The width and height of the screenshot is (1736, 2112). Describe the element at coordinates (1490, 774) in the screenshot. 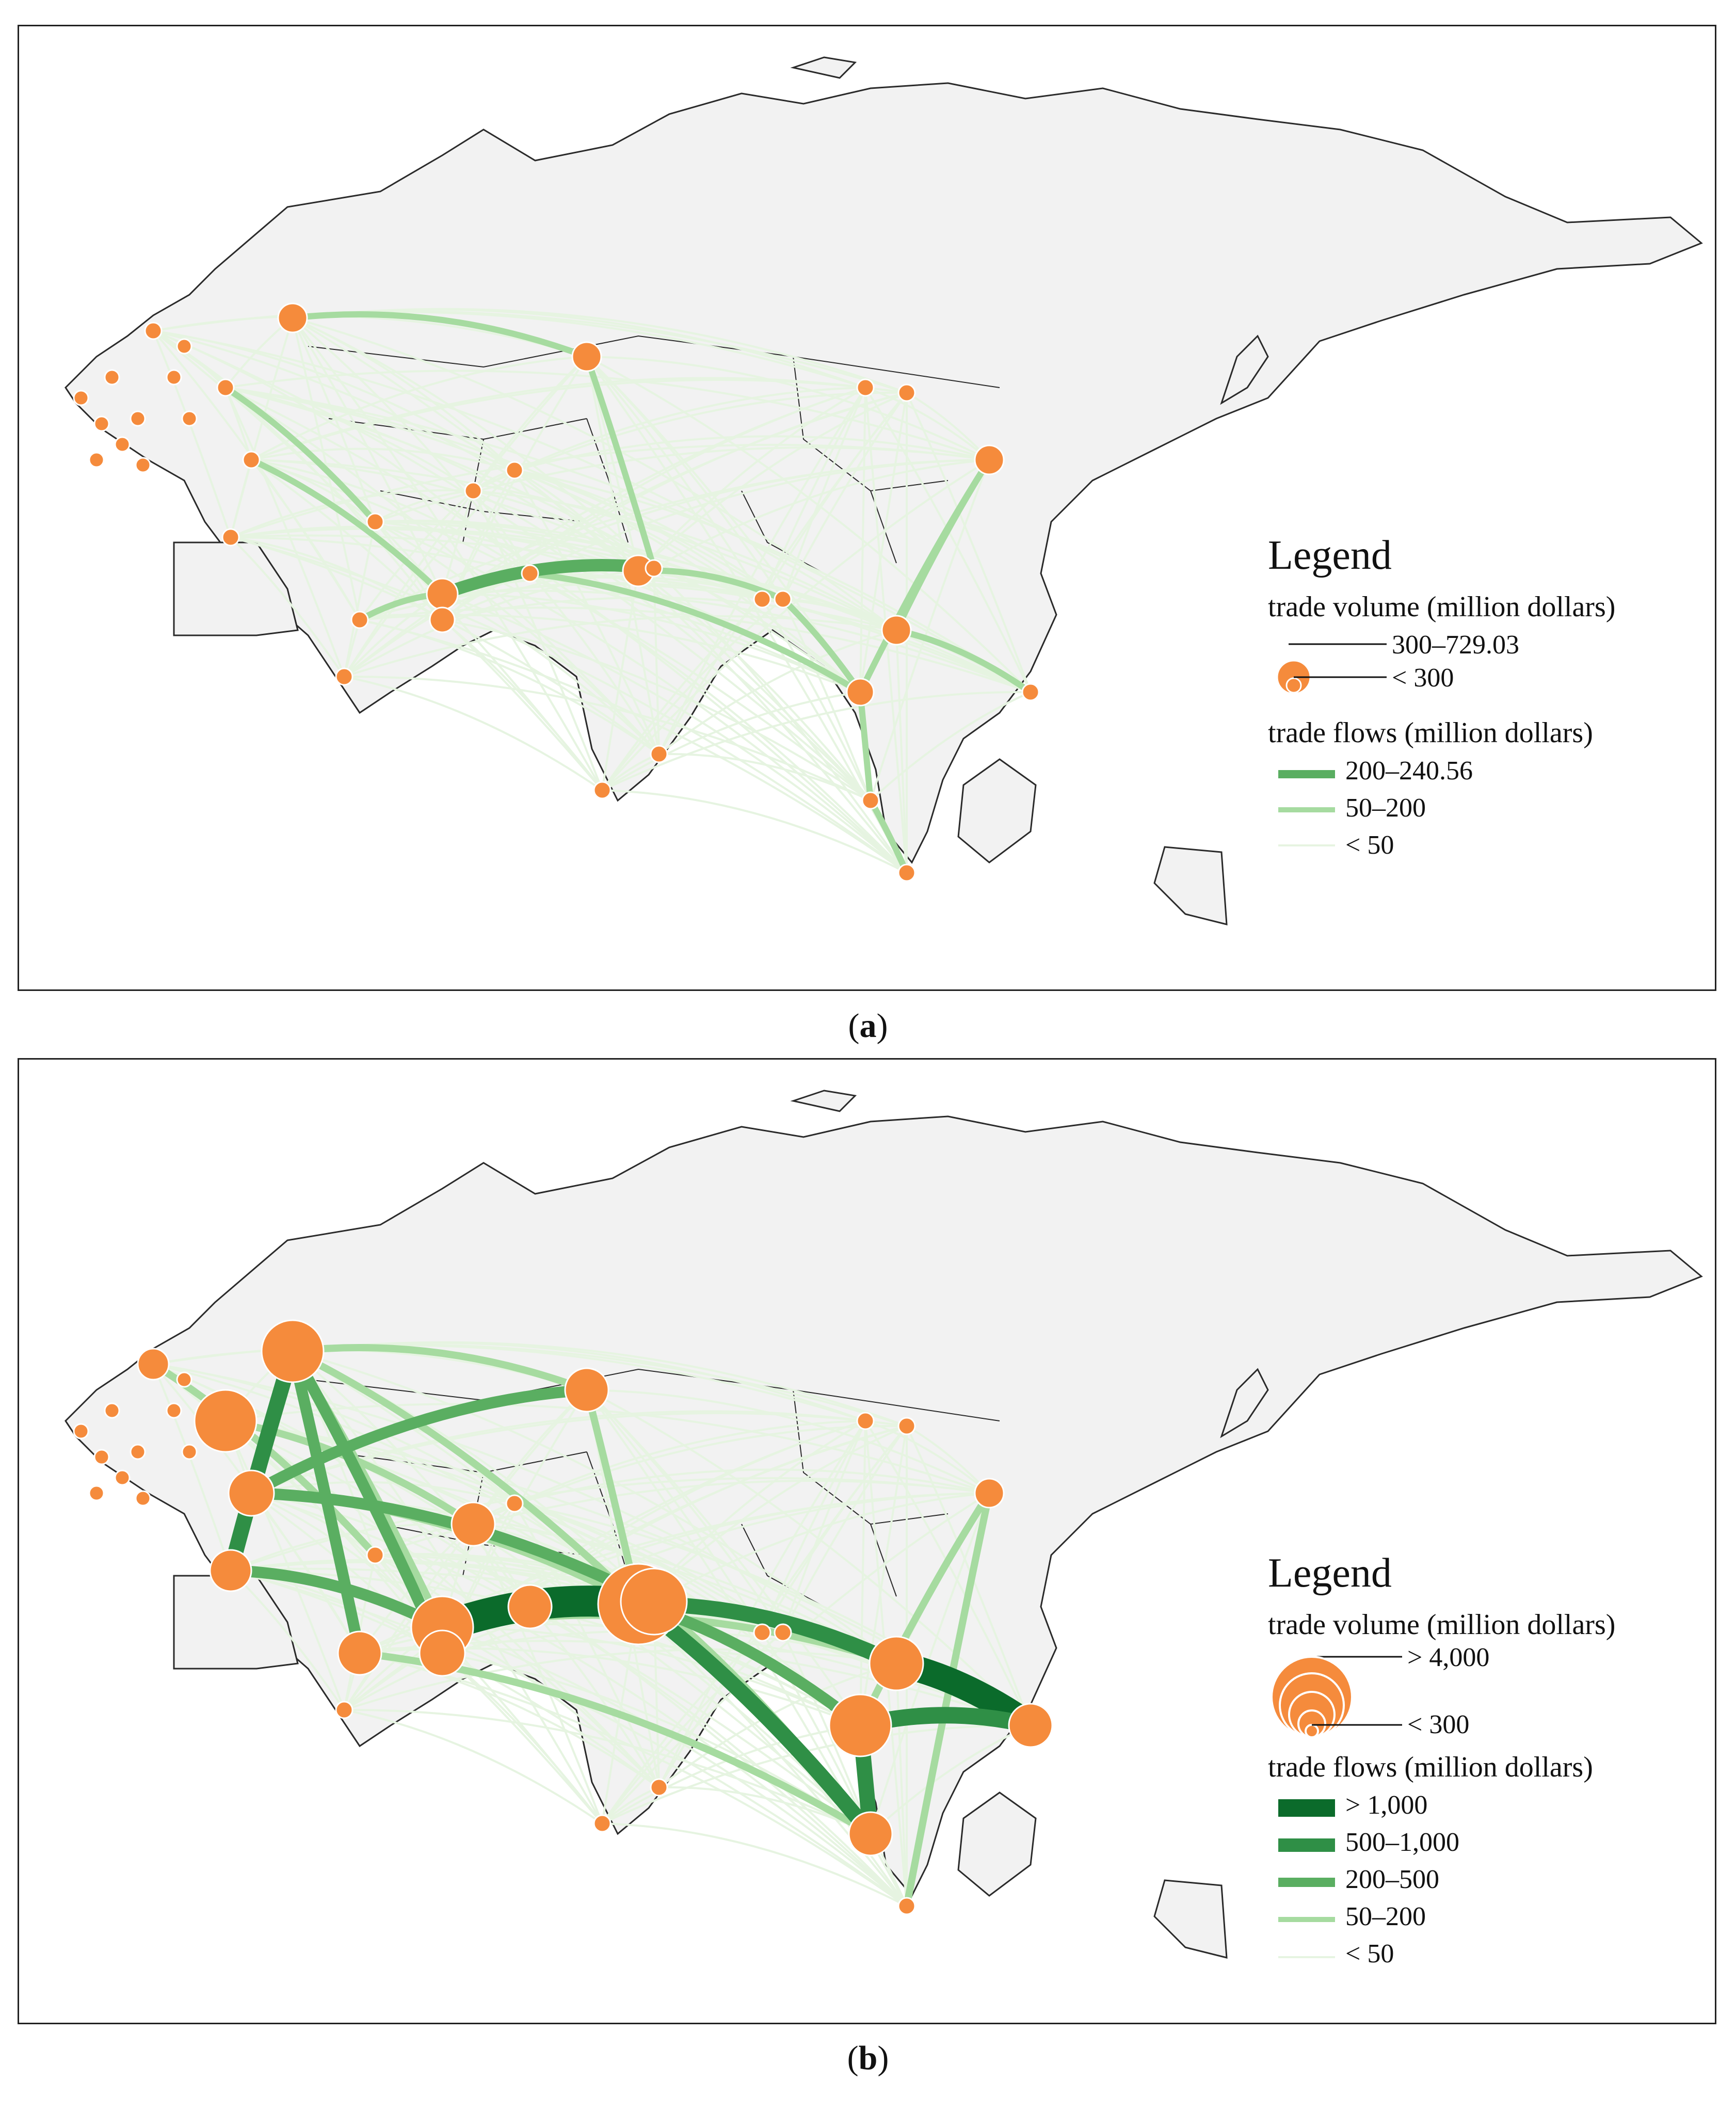

I see `flow-legend-row: 200–240.56` at that location.